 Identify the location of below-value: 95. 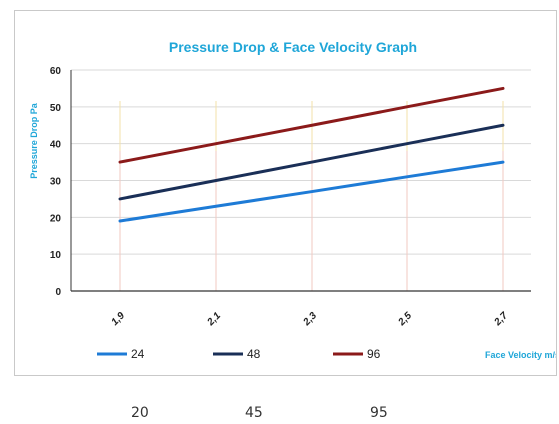
(379, 413).